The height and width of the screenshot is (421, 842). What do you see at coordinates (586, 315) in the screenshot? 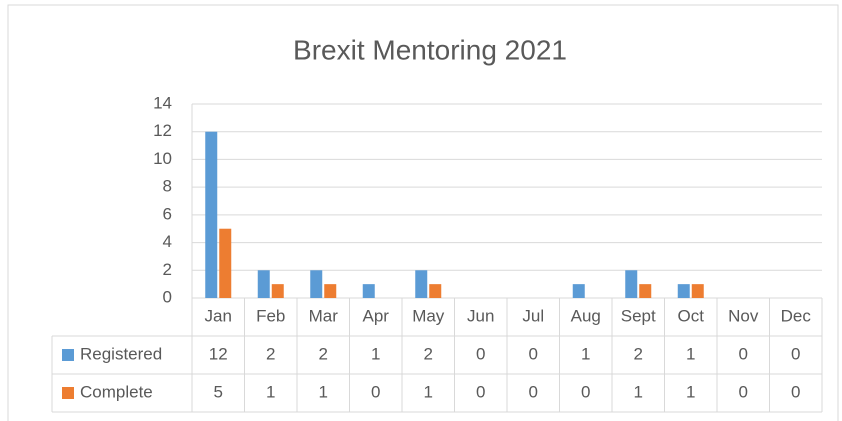
I see `x-tick-label: Aug` at bounding box center [586, 315].